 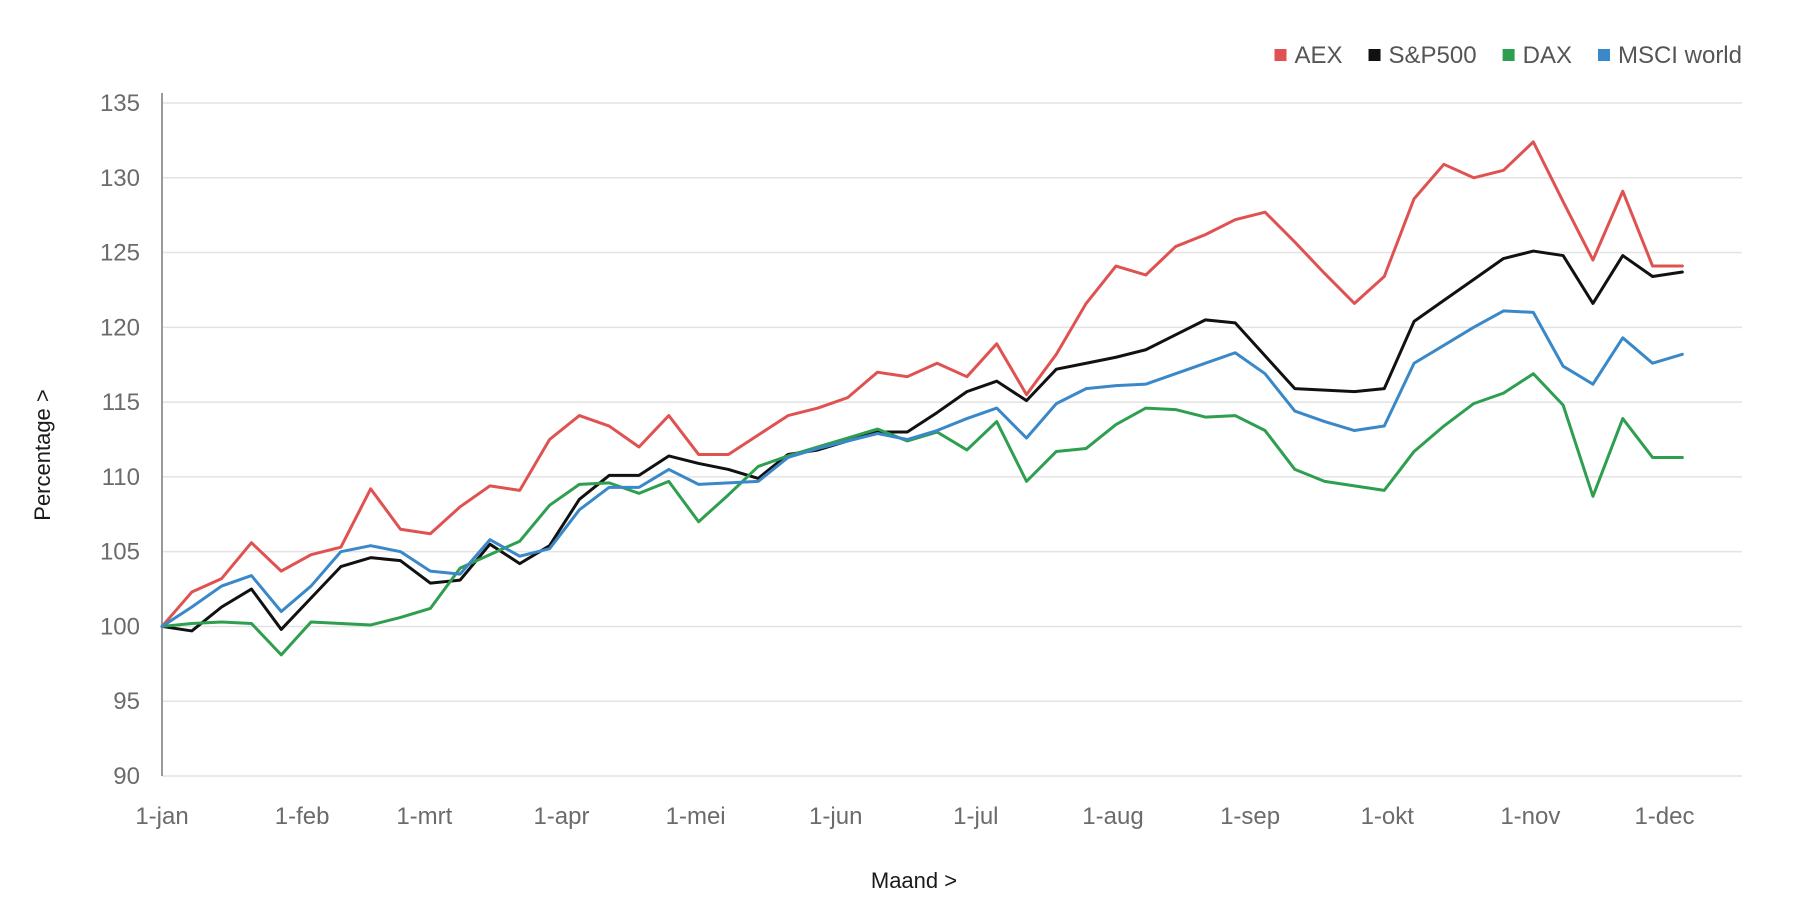 What do you see at coordinates (126, 776) in the screenshot?
I see `y-tick-label: 90` at bounding box center [126, 776].